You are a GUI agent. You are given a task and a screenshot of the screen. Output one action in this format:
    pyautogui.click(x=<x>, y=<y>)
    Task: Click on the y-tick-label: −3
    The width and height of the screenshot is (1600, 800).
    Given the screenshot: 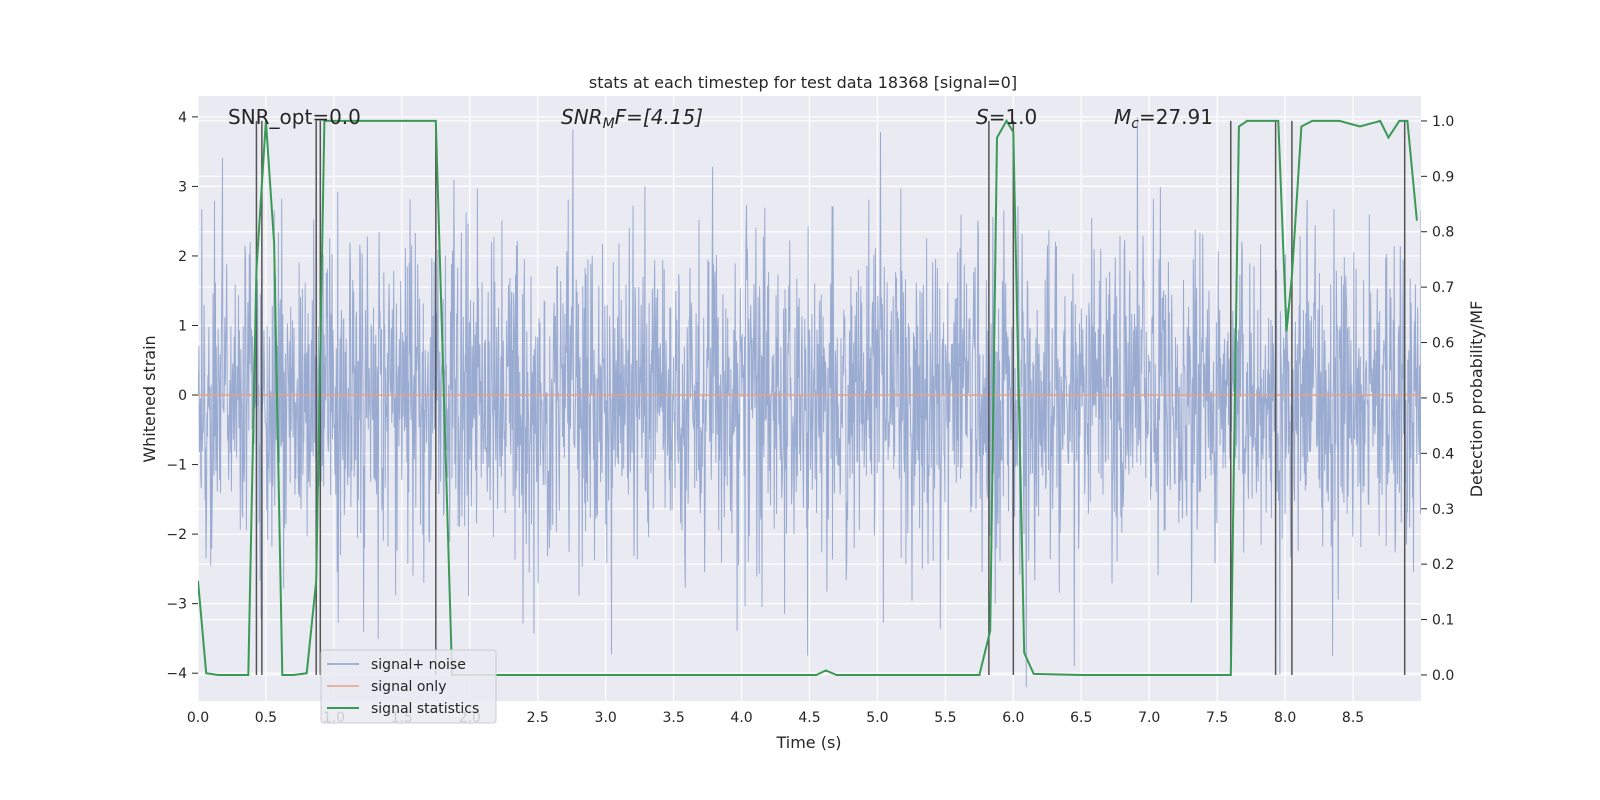 What is the action you would take?
    pyautogui.click(x=176, y=605)
    